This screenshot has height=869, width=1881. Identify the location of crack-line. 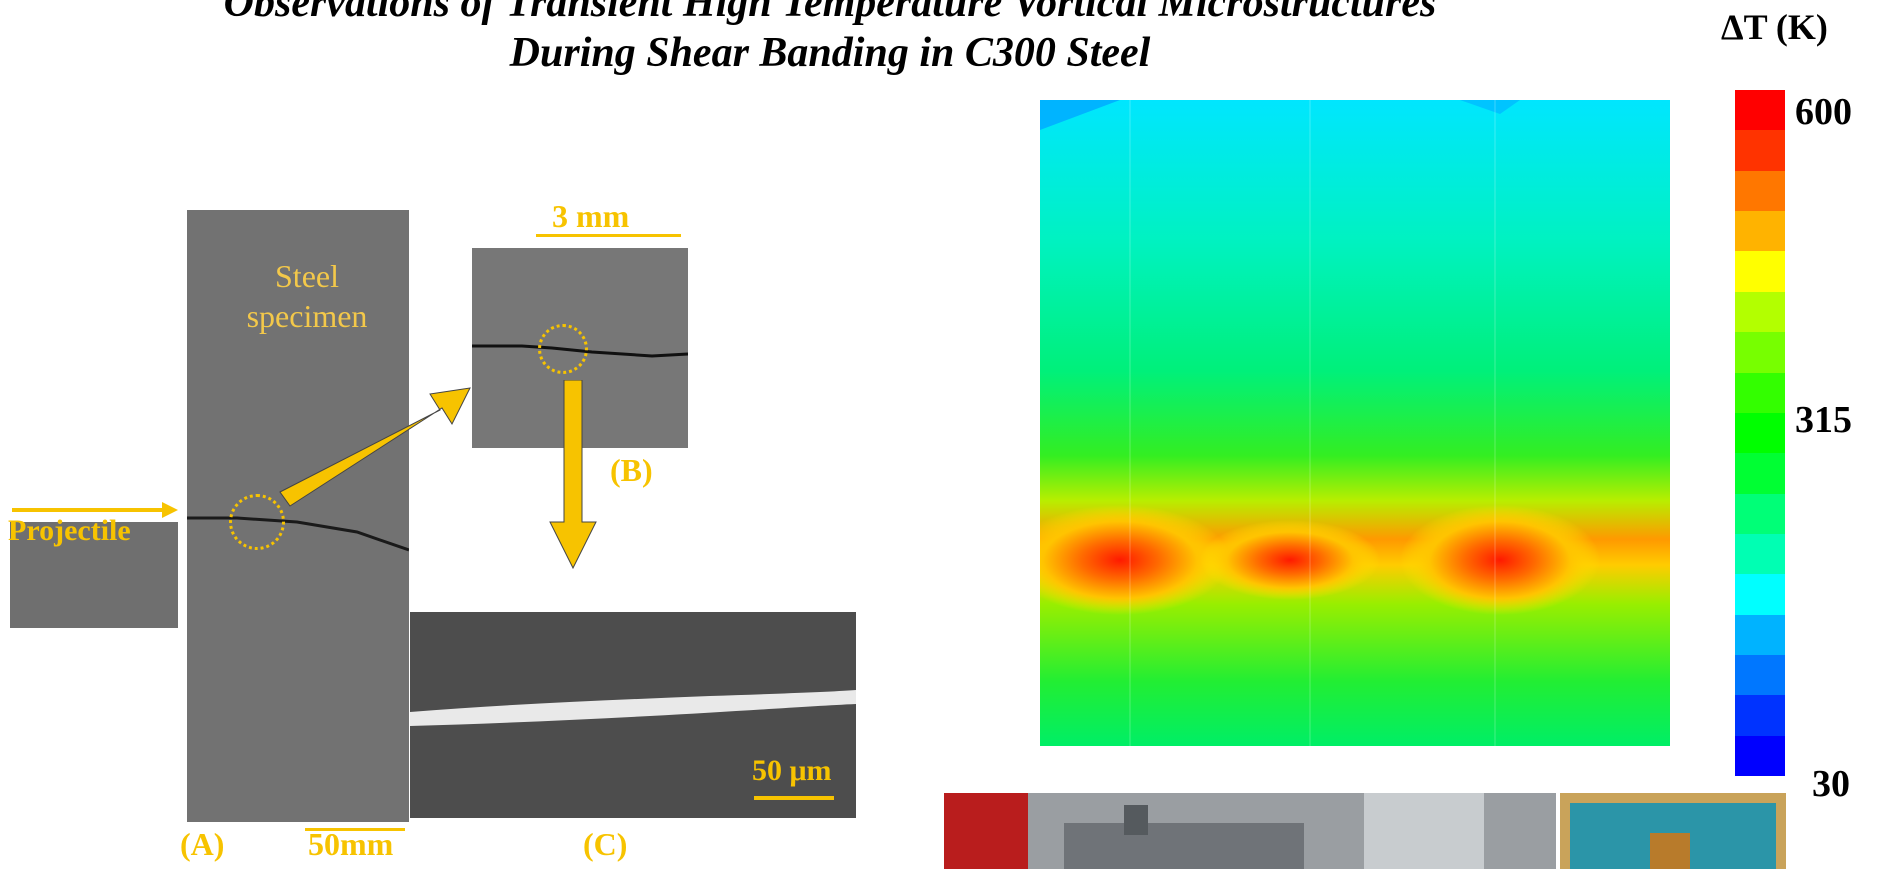
(298, 534).